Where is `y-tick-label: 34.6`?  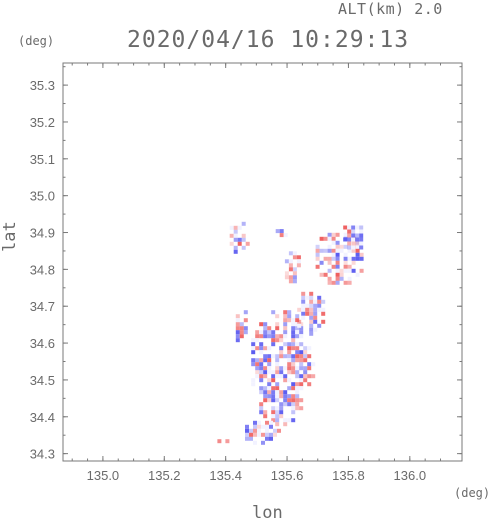
y-tick-label: 34.6 is located at coordinates (42, 343).